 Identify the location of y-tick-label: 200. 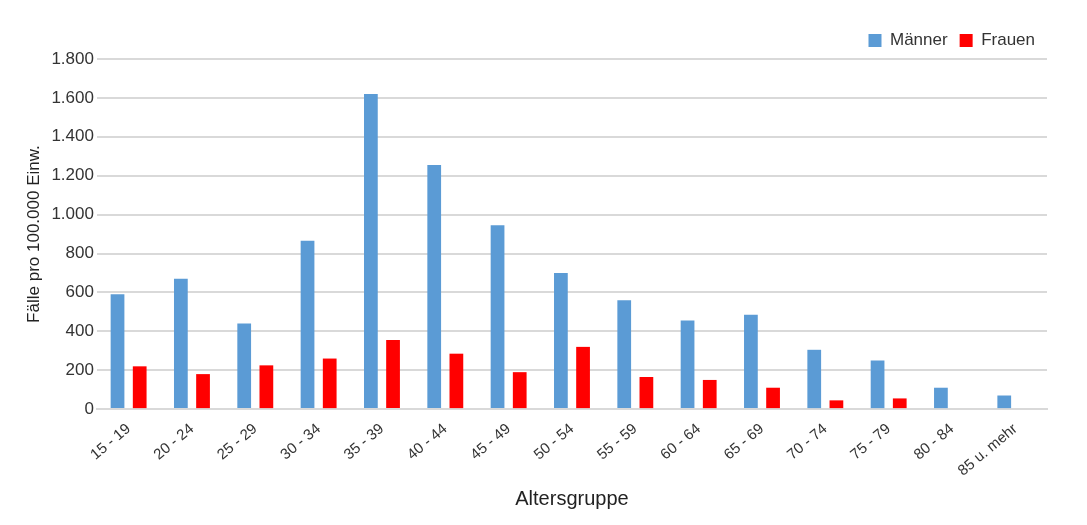
(79, 369).